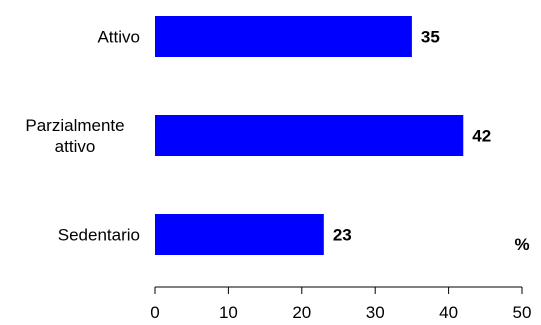 The image size is (541, 325). I want to click on x-tick-label-0: 0, so click(154, 312).